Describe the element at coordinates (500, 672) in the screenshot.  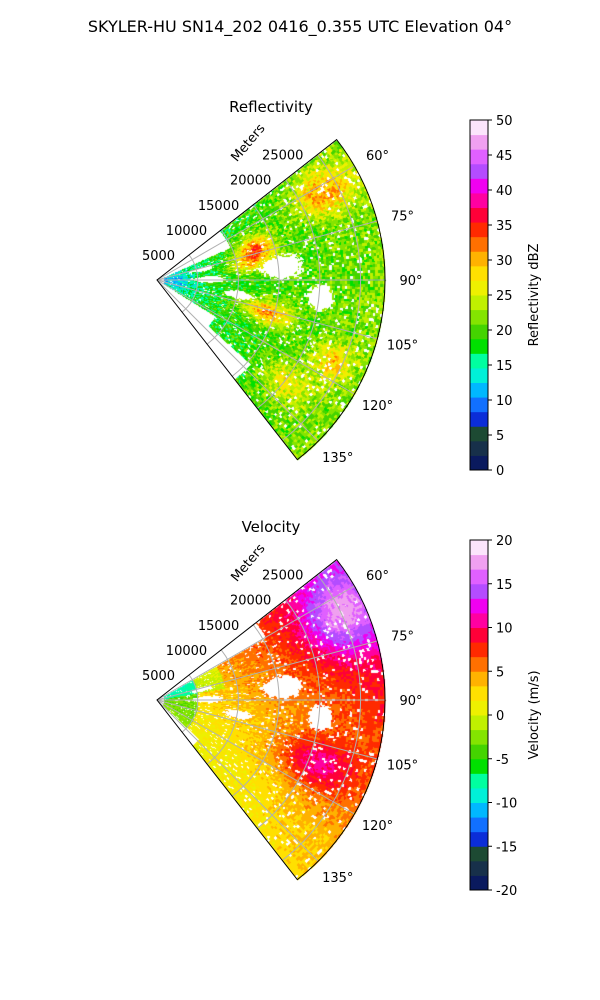
I see `colorbar-tick-label: 5` at that location.